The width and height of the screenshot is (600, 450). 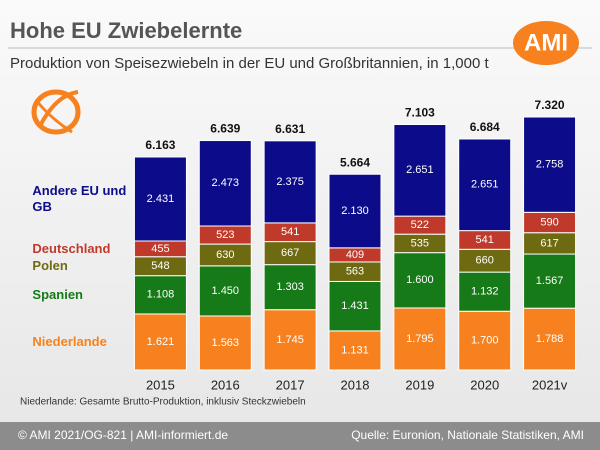 I want to click on value-label: 2.758, so click(x=550, y=165).